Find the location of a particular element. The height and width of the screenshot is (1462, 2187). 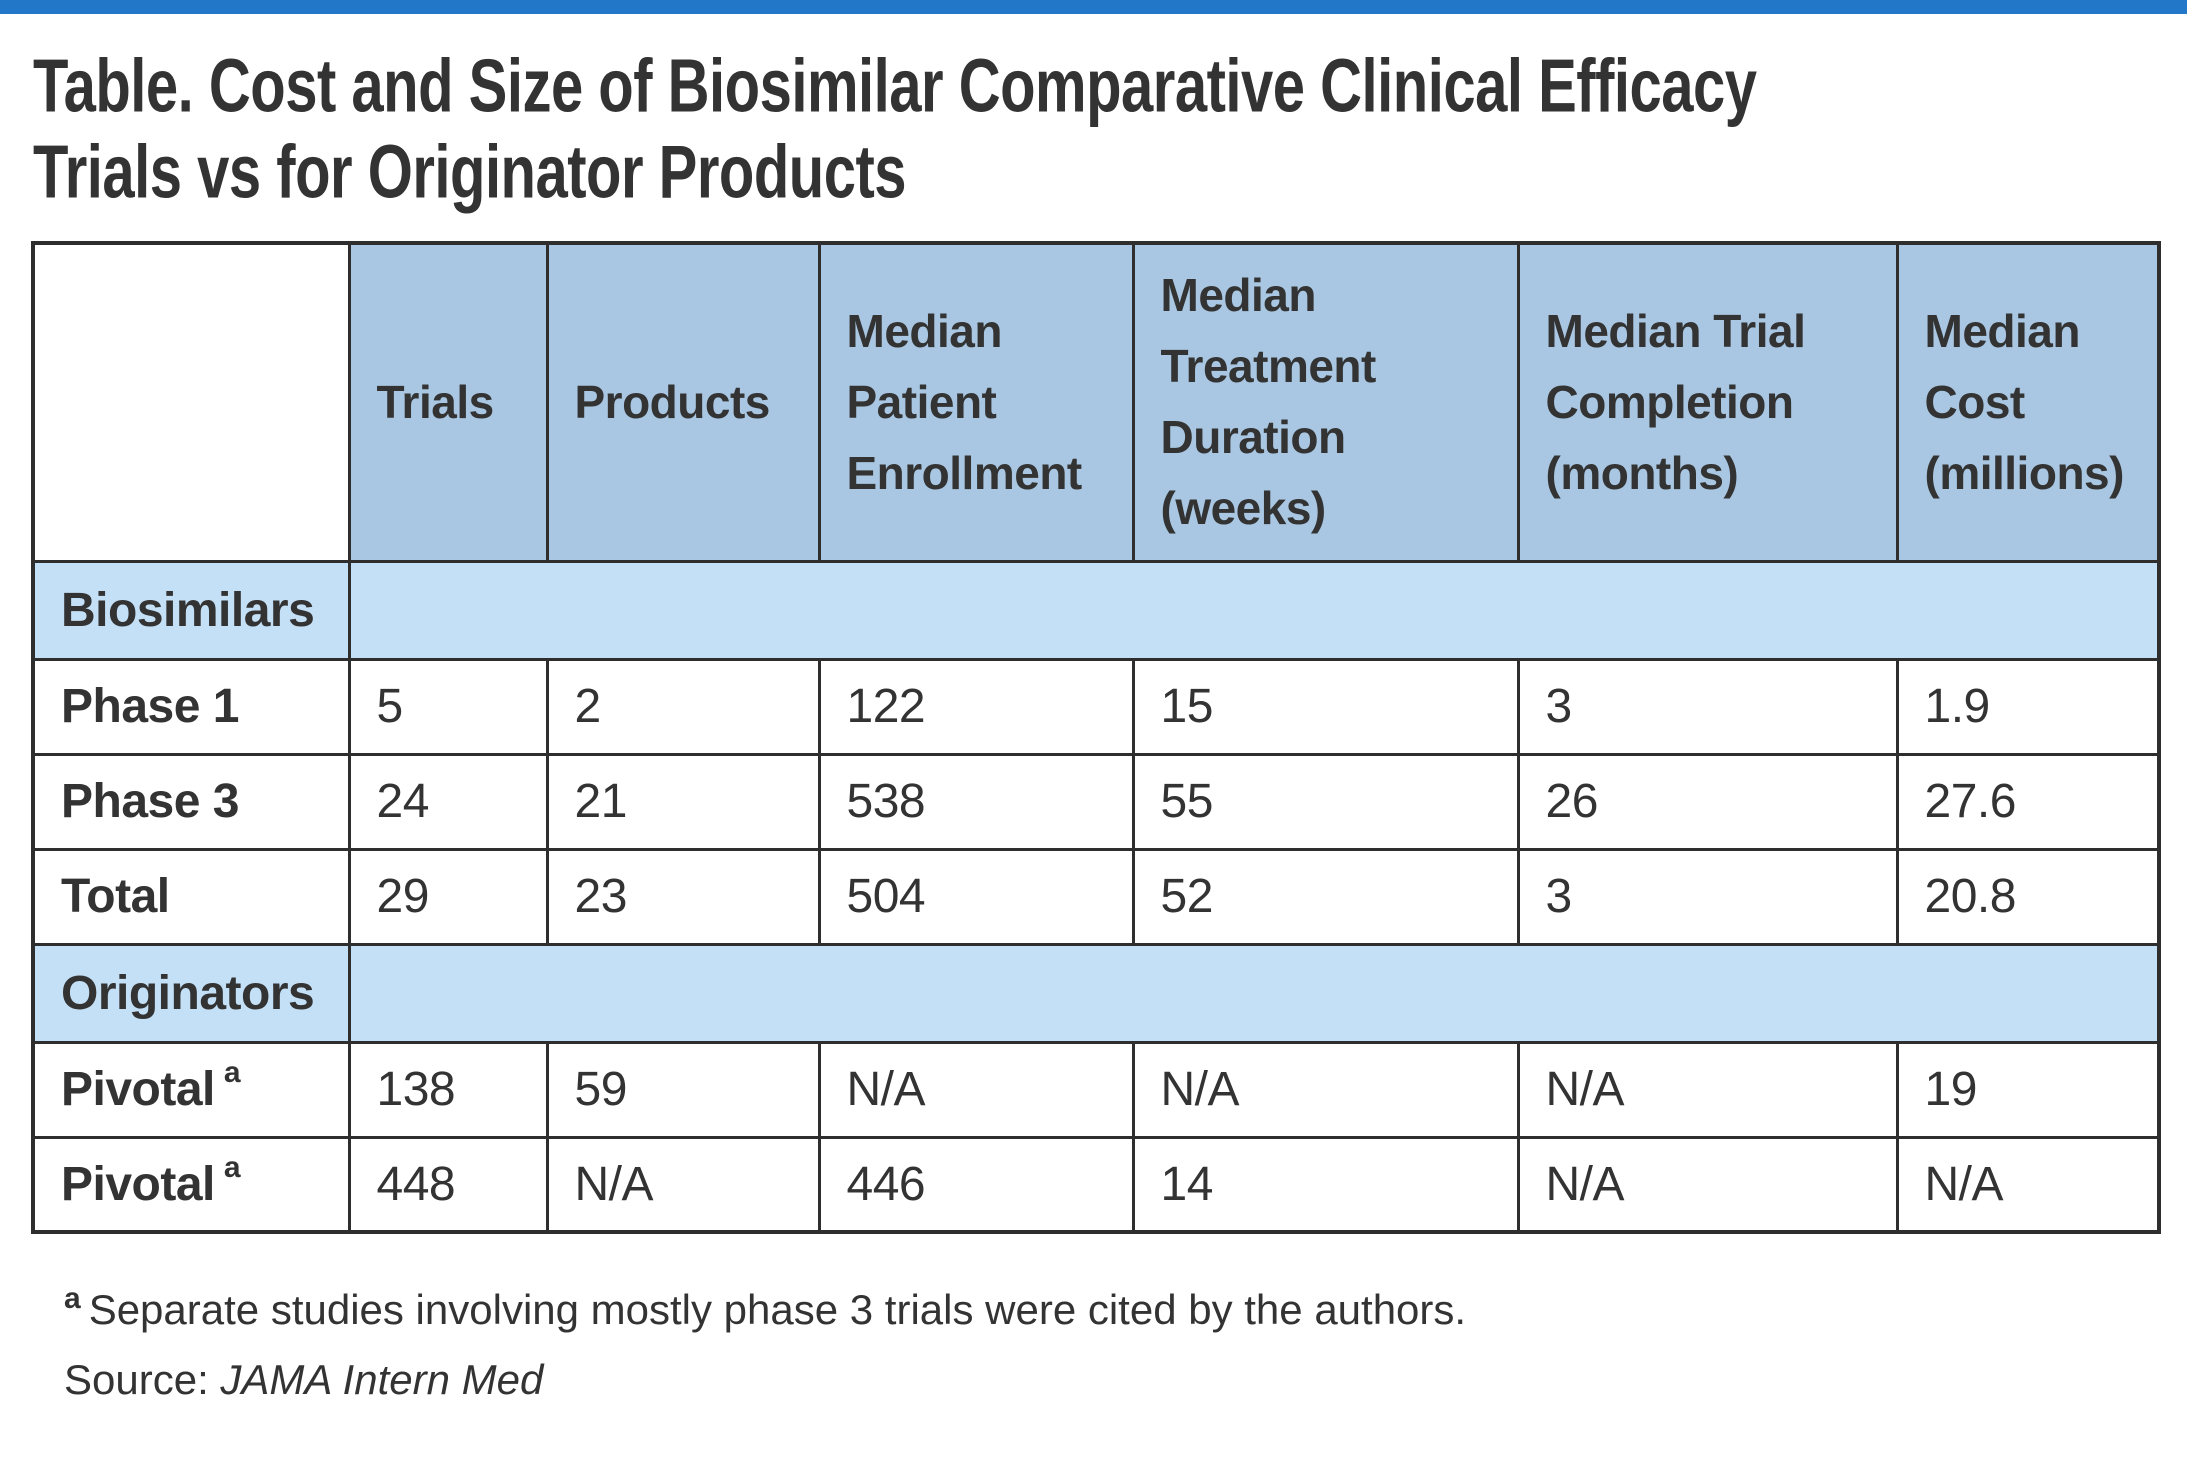

cell-value: 122 is located at coordinates (976, 706).